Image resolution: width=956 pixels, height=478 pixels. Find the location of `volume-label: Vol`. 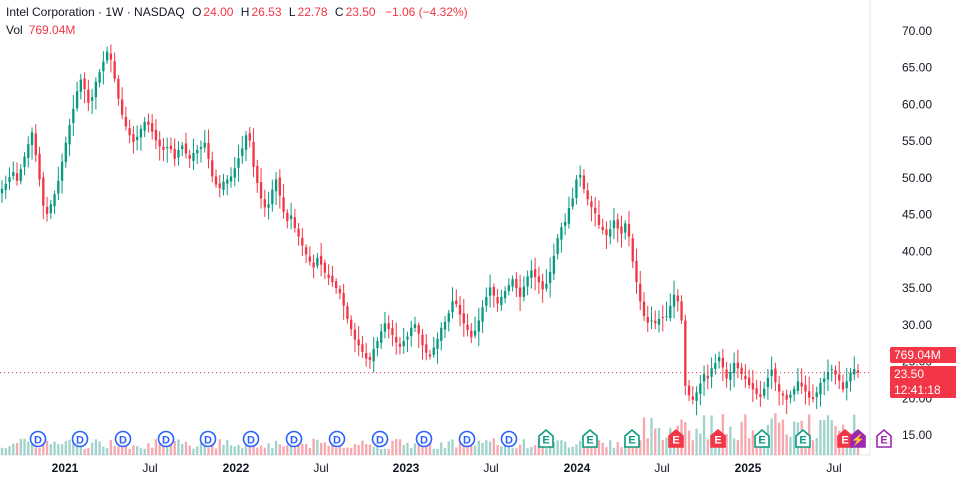

volume-label: Vol is located at coordinates (14, 30).